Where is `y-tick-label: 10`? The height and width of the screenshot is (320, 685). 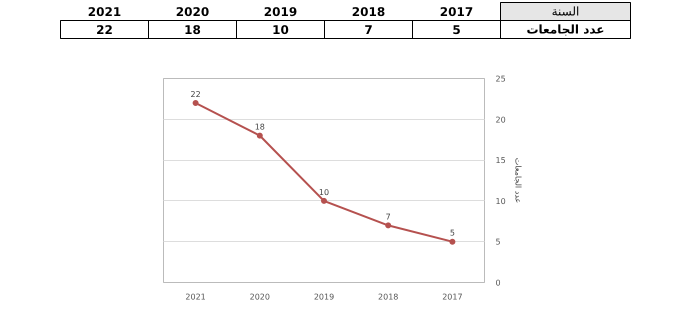 y-tick-label: 10 is located at coordinates (501, 201).